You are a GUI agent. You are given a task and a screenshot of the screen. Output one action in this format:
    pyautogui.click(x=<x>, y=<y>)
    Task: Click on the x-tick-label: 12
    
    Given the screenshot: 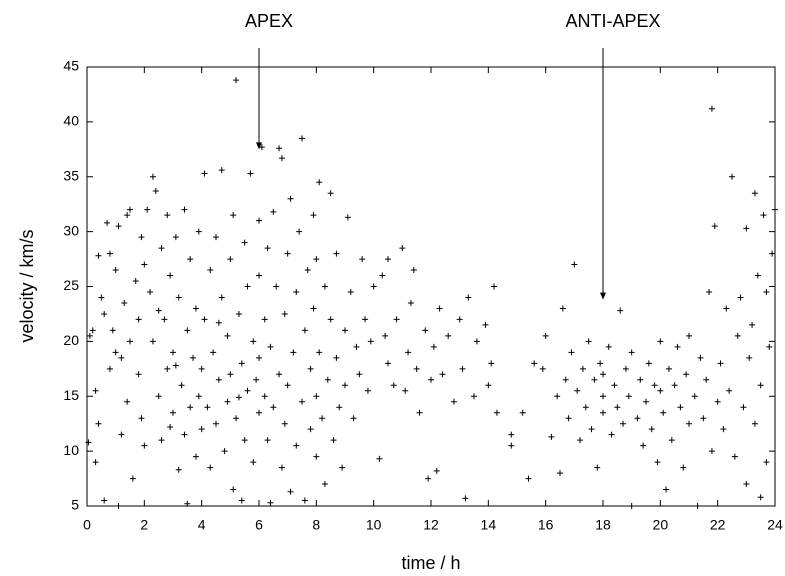 What is the action you would take?
    pyautogui.click(x=431, y=525)
    